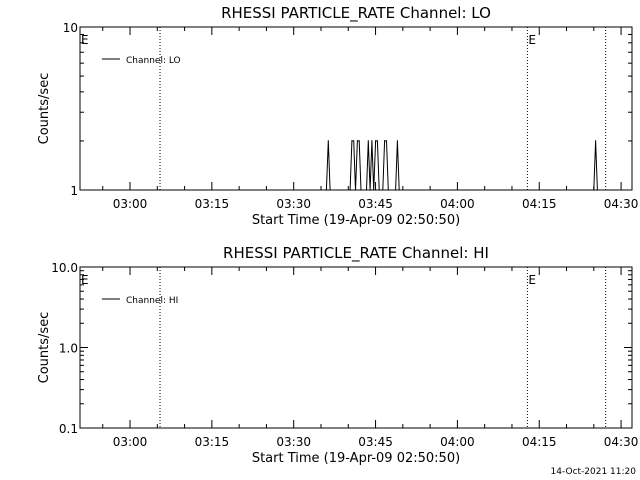  I want to click on y-tick-label: 0.1, so click(68, 429).